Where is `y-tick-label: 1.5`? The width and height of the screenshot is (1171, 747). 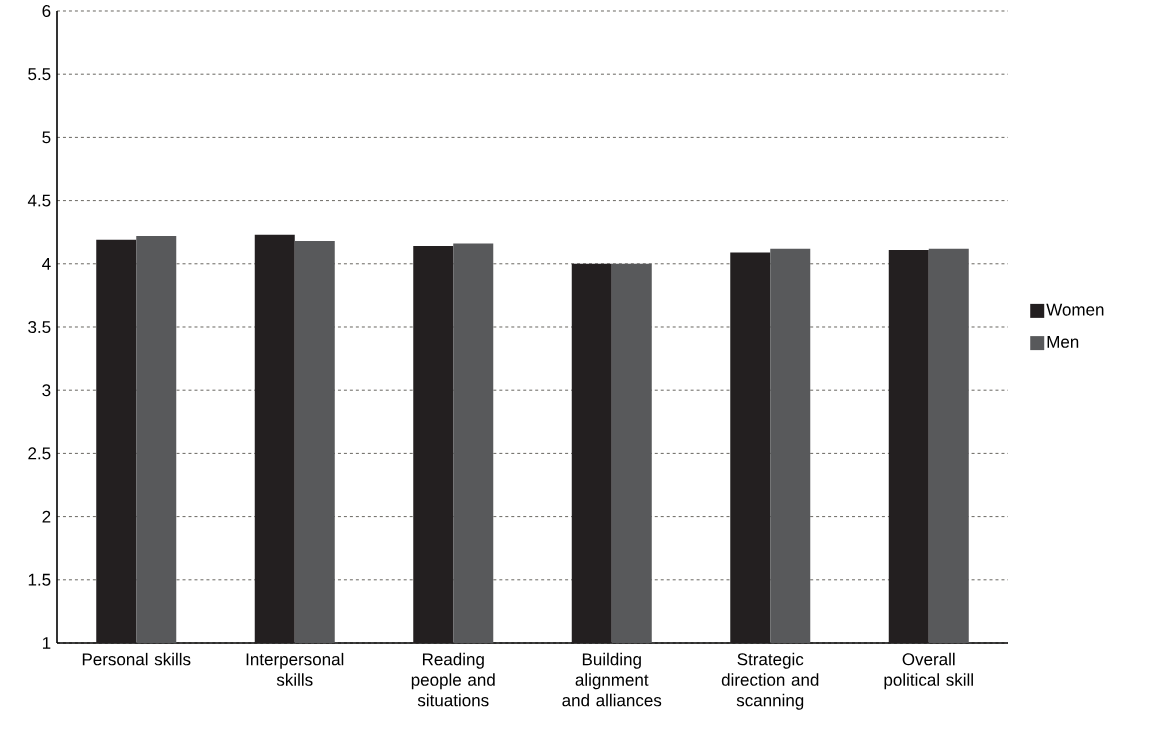 y-tick-label: 1.5 is located at coordinates (39, 579).